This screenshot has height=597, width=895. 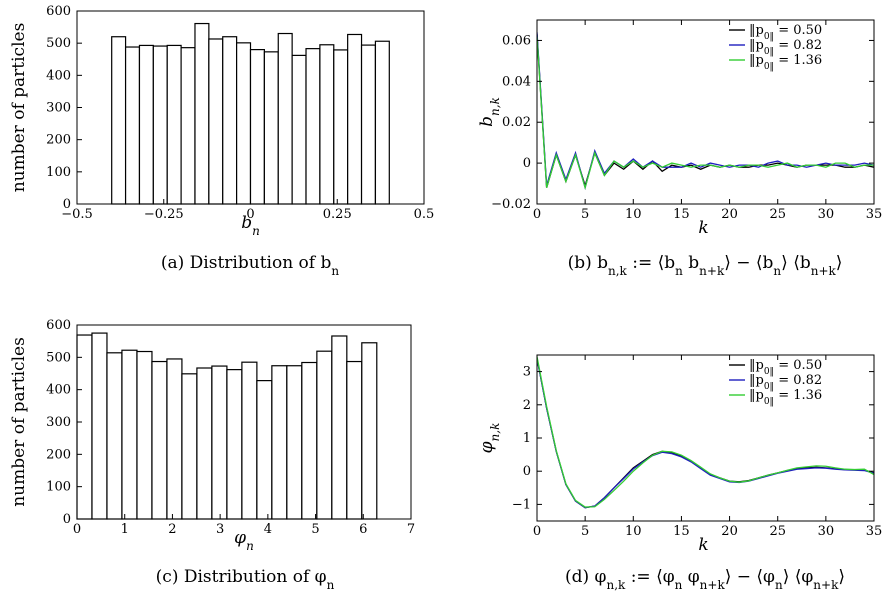 I want to click on x-tick-label: 6, so click(x=363, y=529).